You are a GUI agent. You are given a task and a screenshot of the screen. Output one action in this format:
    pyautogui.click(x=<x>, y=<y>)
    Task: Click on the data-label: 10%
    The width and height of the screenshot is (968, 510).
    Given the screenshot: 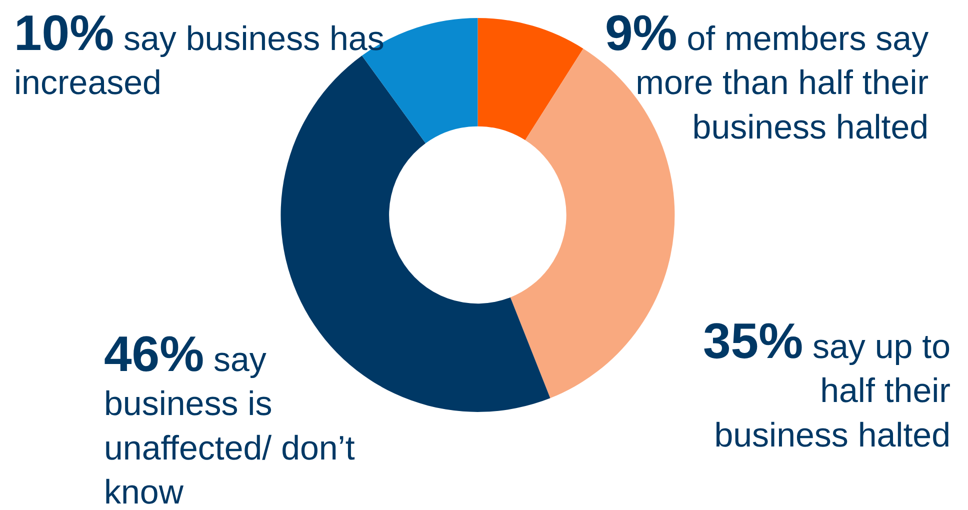 What is the action you would take?
    pyautogui.click(x=64, y=33)
    